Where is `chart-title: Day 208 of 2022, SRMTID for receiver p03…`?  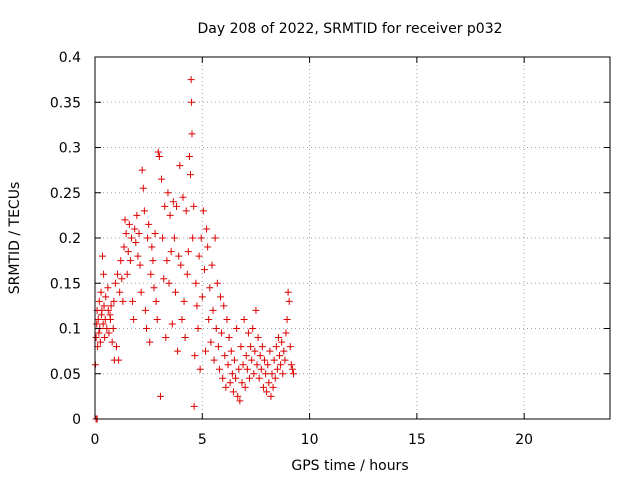
chart-title: Day 208 of 2022, SRMTID for receiver p03… is located at coordinates (349, 29).